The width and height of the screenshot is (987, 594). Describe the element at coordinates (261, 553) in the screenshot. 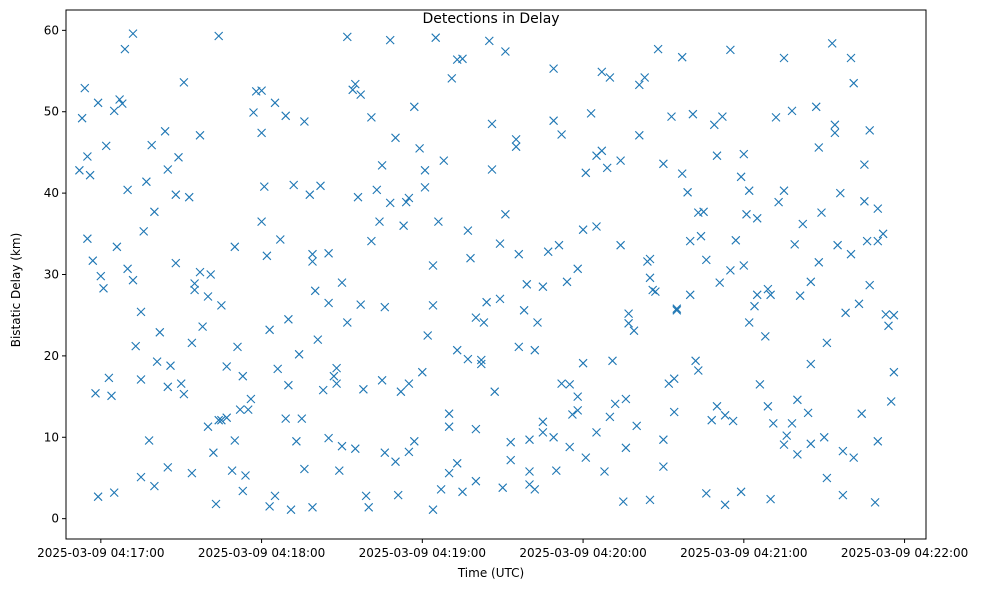

I see `x-tick-label: 2025-03-09 04:18:00` at that location.